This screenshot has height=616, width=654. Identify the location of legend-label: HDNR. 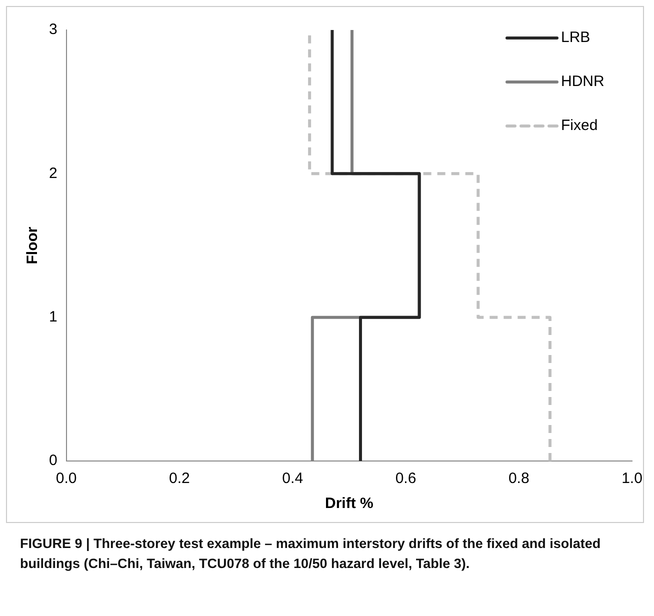
(582, 81).